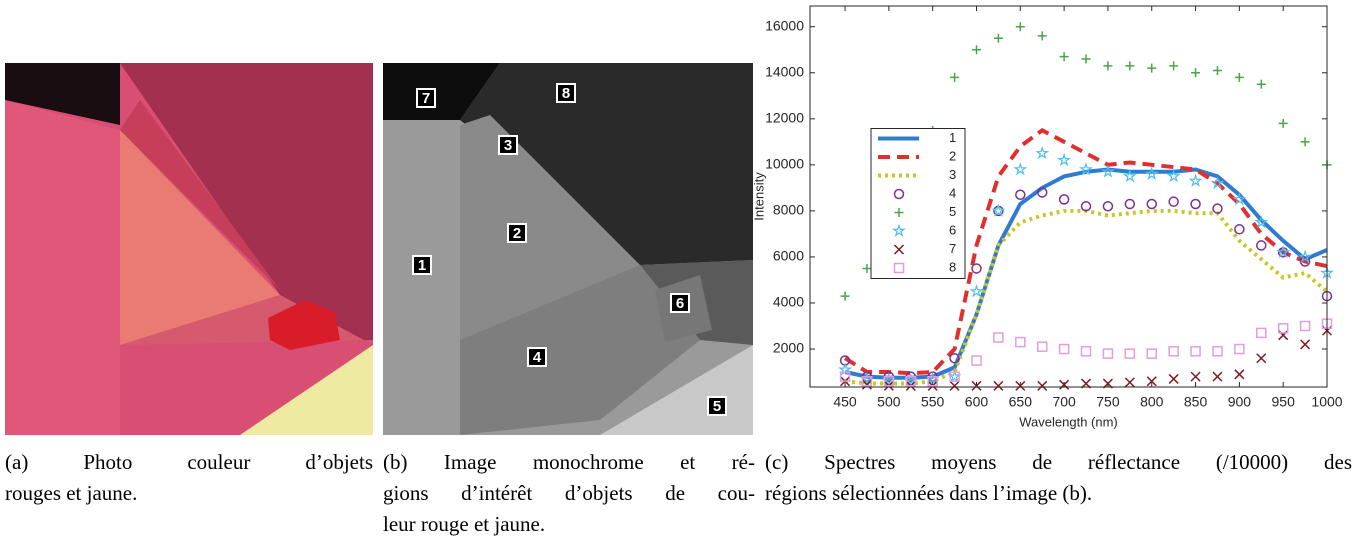 The width and height of the screenshot is (1360, 541). I want to click on caption-line: leur rouge et jaune., so click(464, 524).